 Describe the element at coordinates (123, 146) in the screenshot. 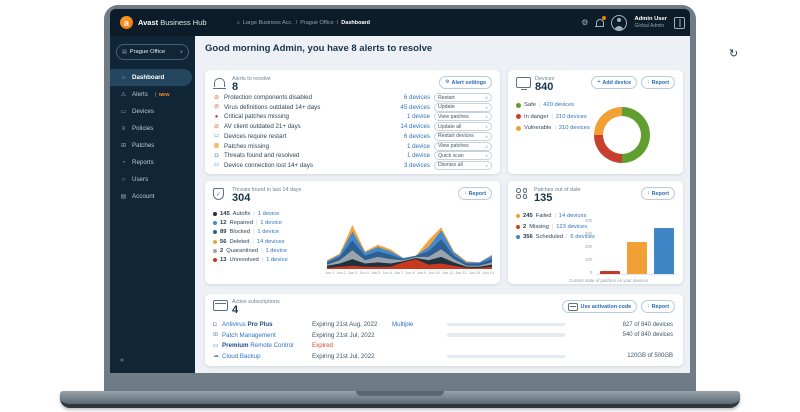

I see `patches-icon: ⊞` at that location.